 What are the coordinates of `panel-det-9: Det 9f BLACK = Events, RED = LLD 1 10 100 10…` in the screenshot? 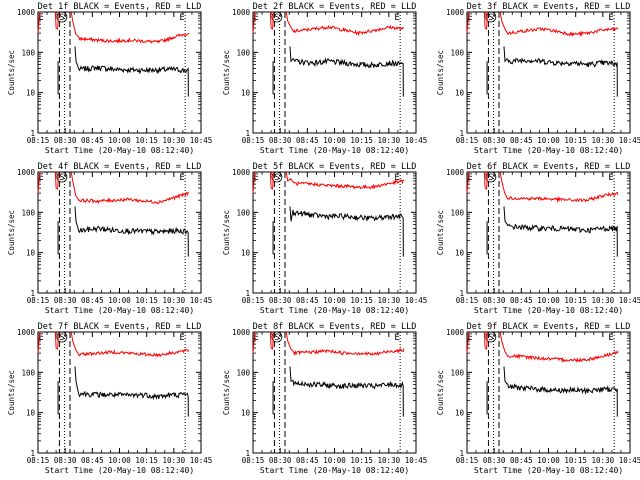 It's located at (538, 398).